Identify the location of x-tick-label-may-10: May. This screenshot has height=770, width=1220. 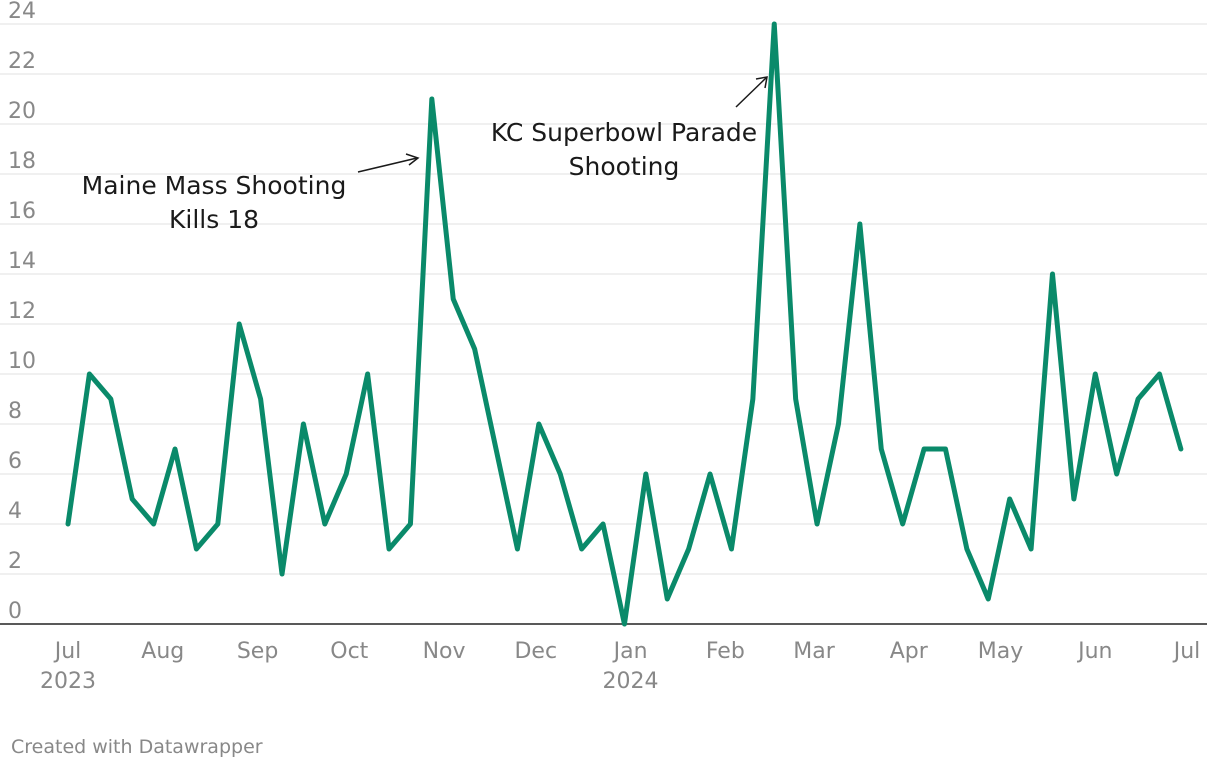
(1000, 651).